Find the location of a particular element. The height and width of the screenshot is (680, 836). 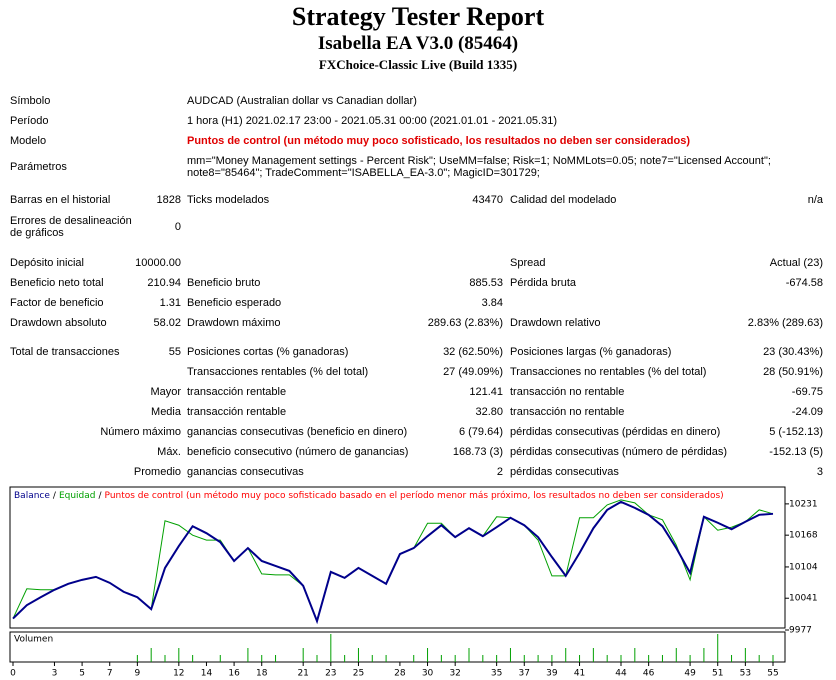

stat-label: Depósito inicial is located at coordinates (47, 263).